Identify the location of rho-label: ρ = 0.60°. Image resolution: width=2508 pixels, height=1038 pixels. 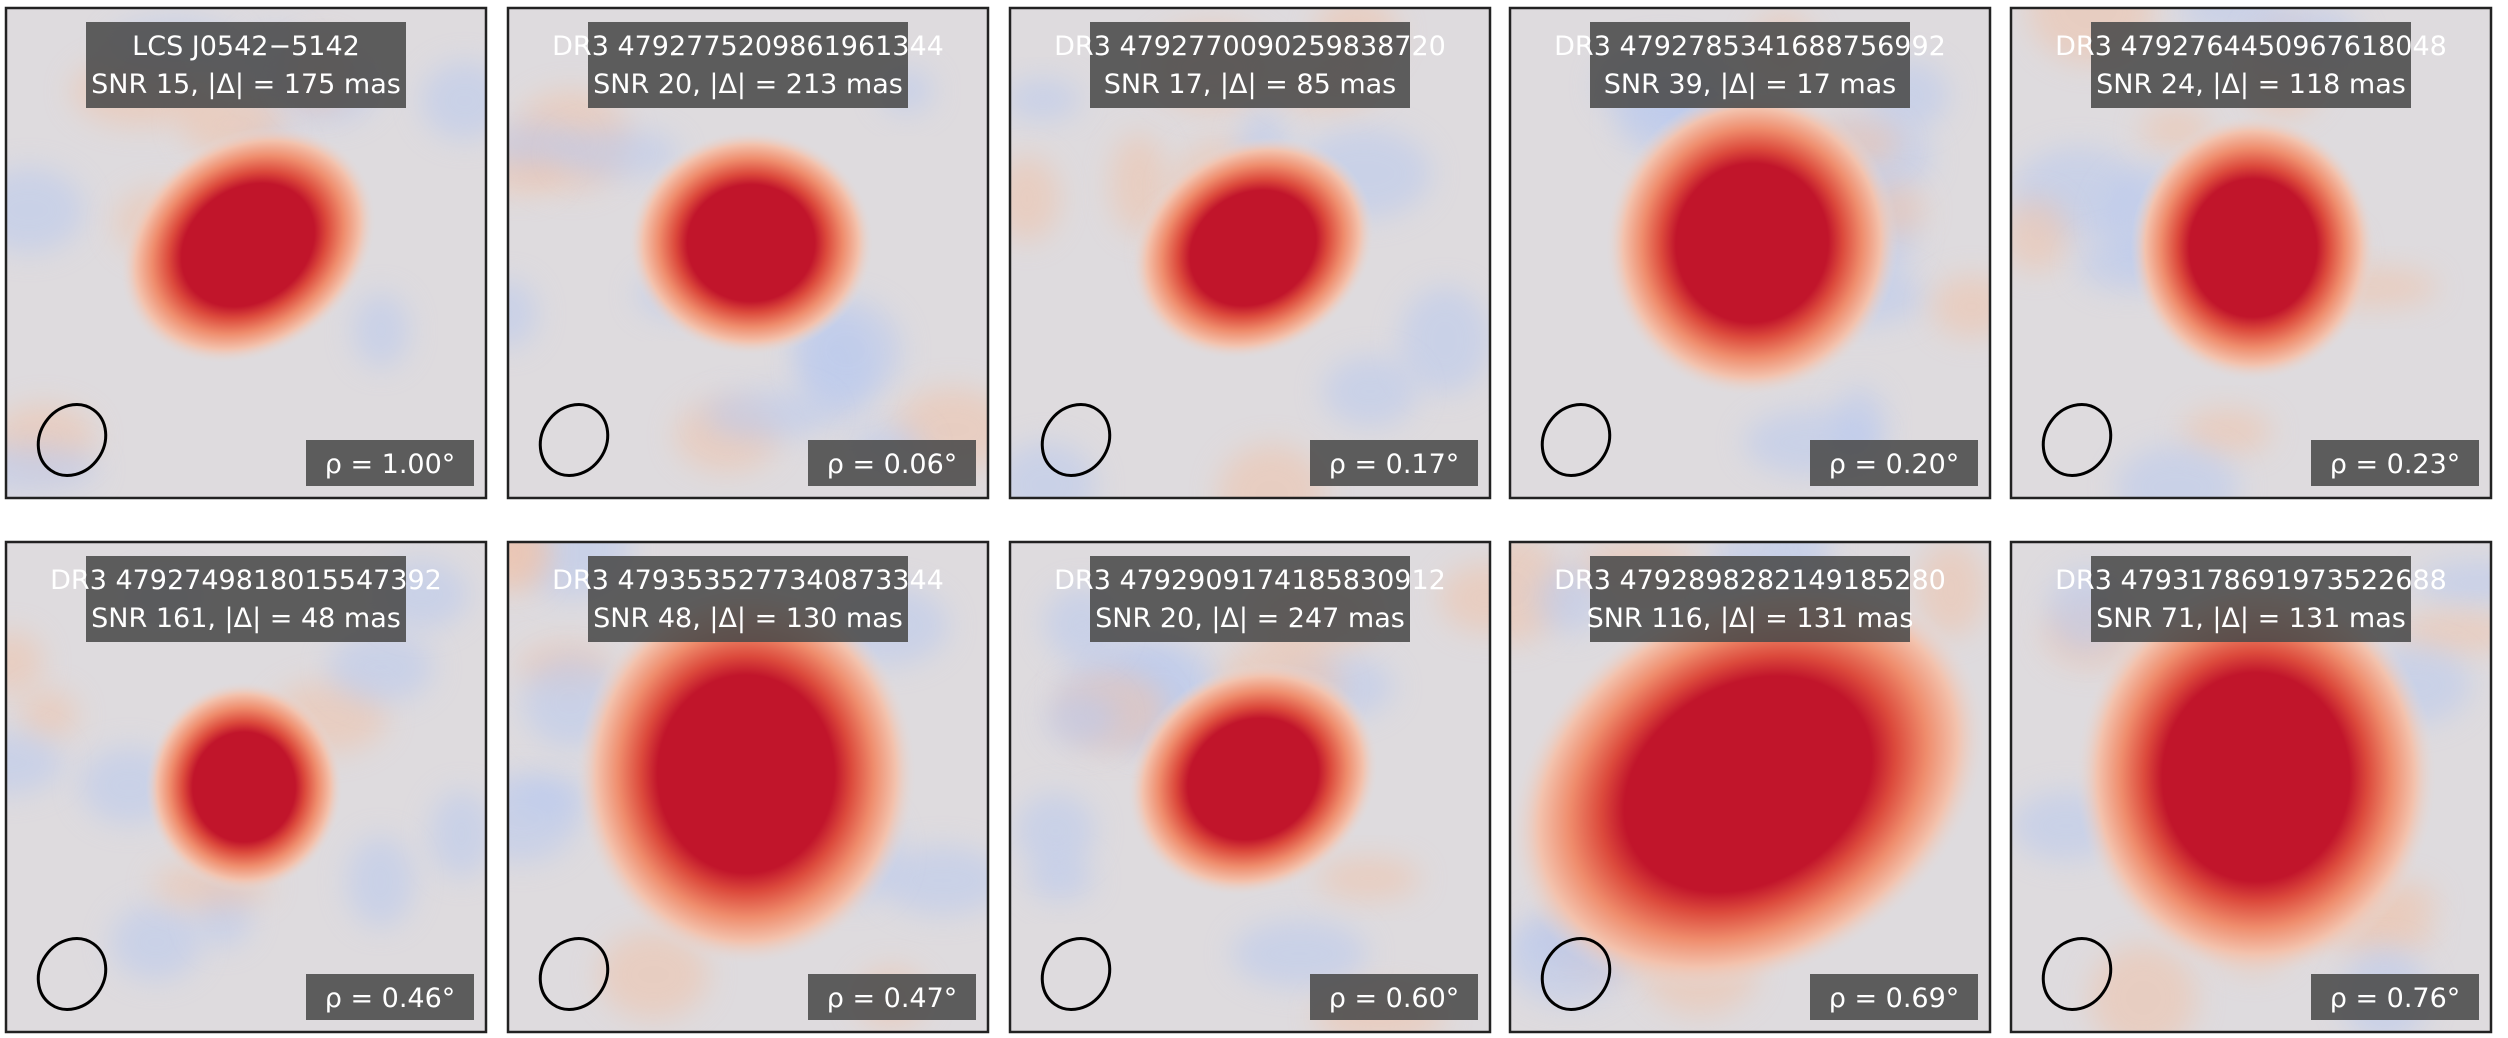
(1394, 998).